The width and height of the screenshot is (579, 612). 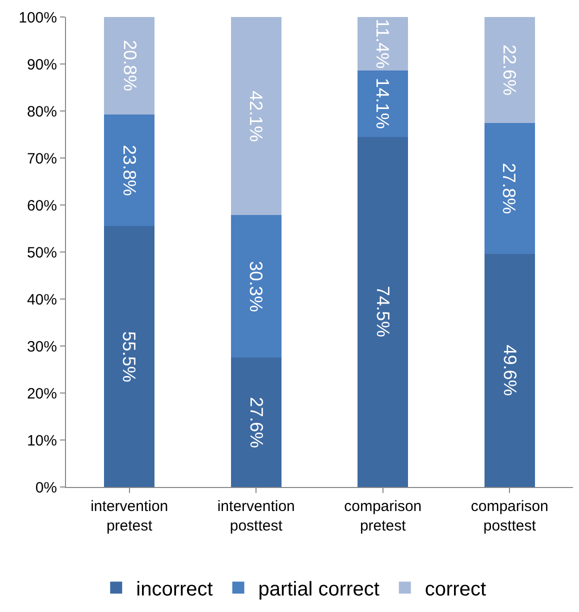 I want to click on legend-label: partial correct, so click(x=319, y=589).